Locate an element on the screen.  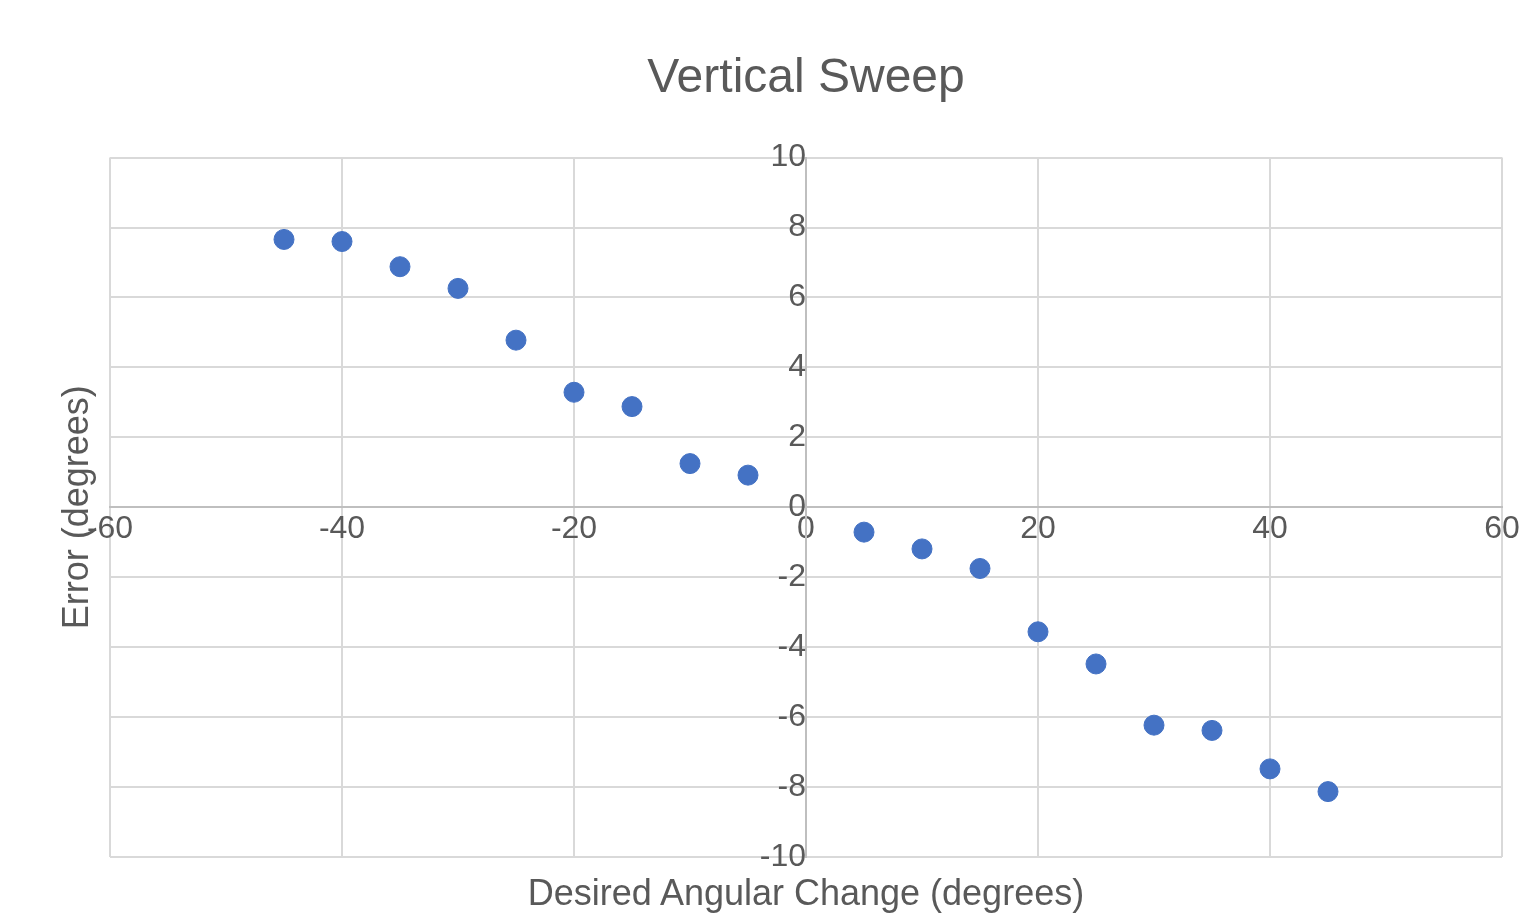
y-tick-label: -4 is located at coordinates (791, 645).